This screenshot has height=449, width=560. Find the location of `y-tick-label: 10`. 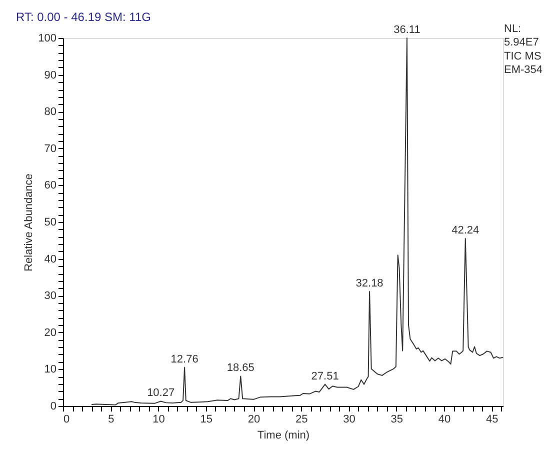

y-tick-label: 10 is located at coordinates (50, 370).